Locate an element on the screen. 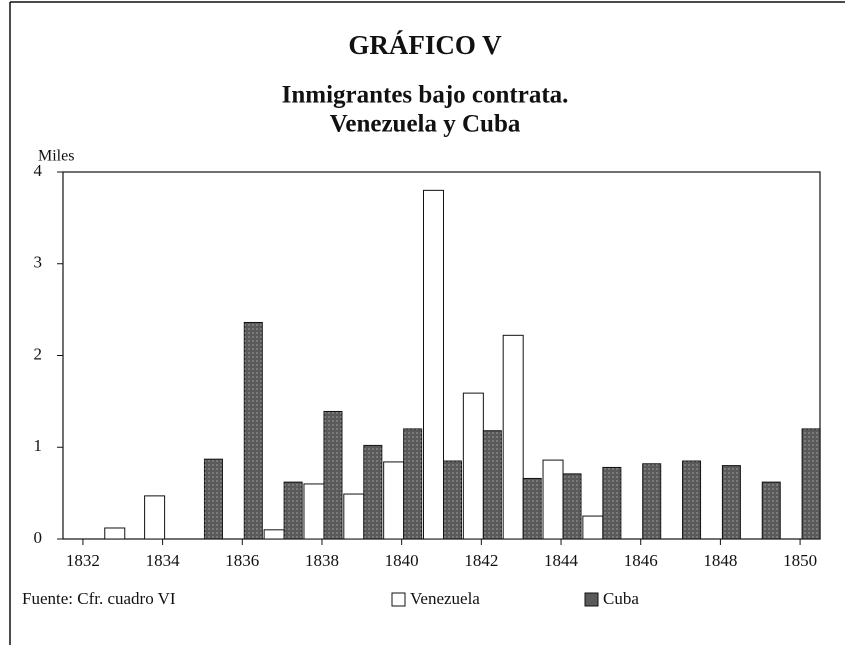  y-axis-label: Miles is located at coordinates (56, 156).